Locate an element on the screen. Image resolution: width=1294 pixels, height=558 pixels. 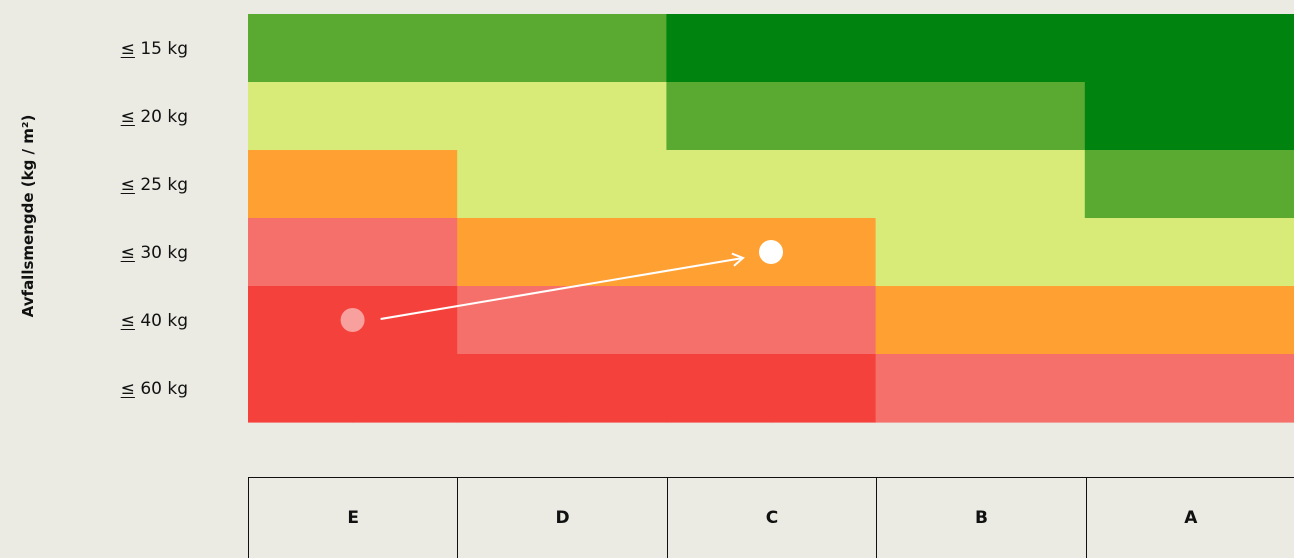
class-label-a: A is located at coordinates (1191, 518).